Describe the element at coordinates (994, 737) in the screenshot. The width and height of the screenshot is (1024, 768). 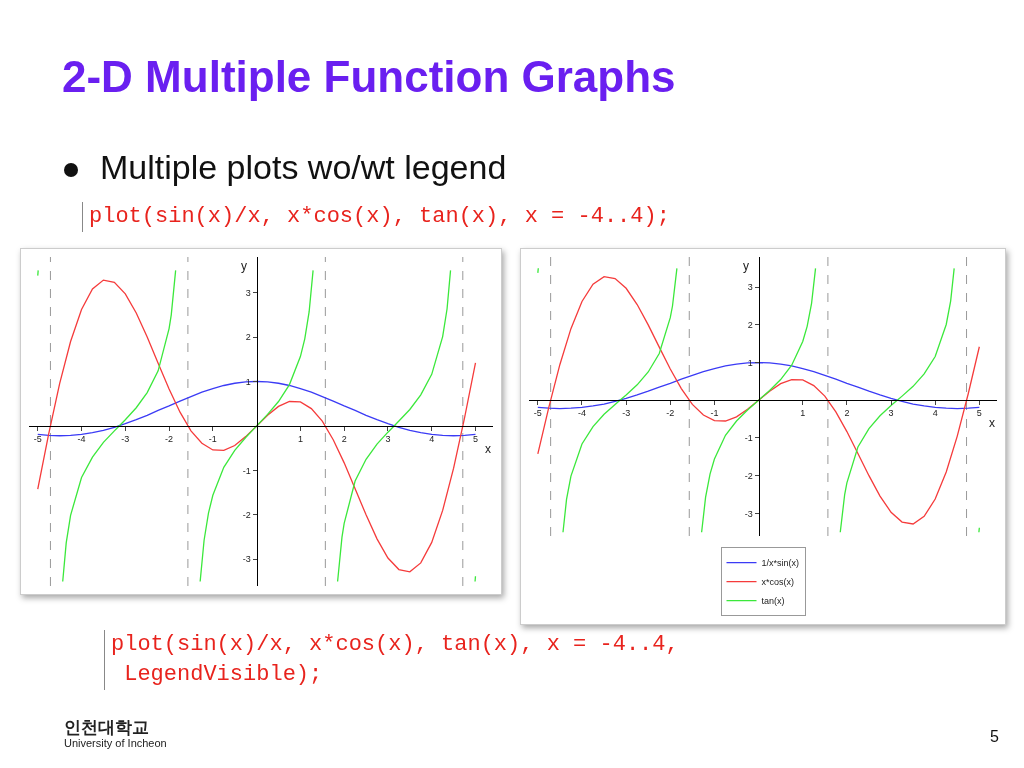
I see `text: 5` at that location.